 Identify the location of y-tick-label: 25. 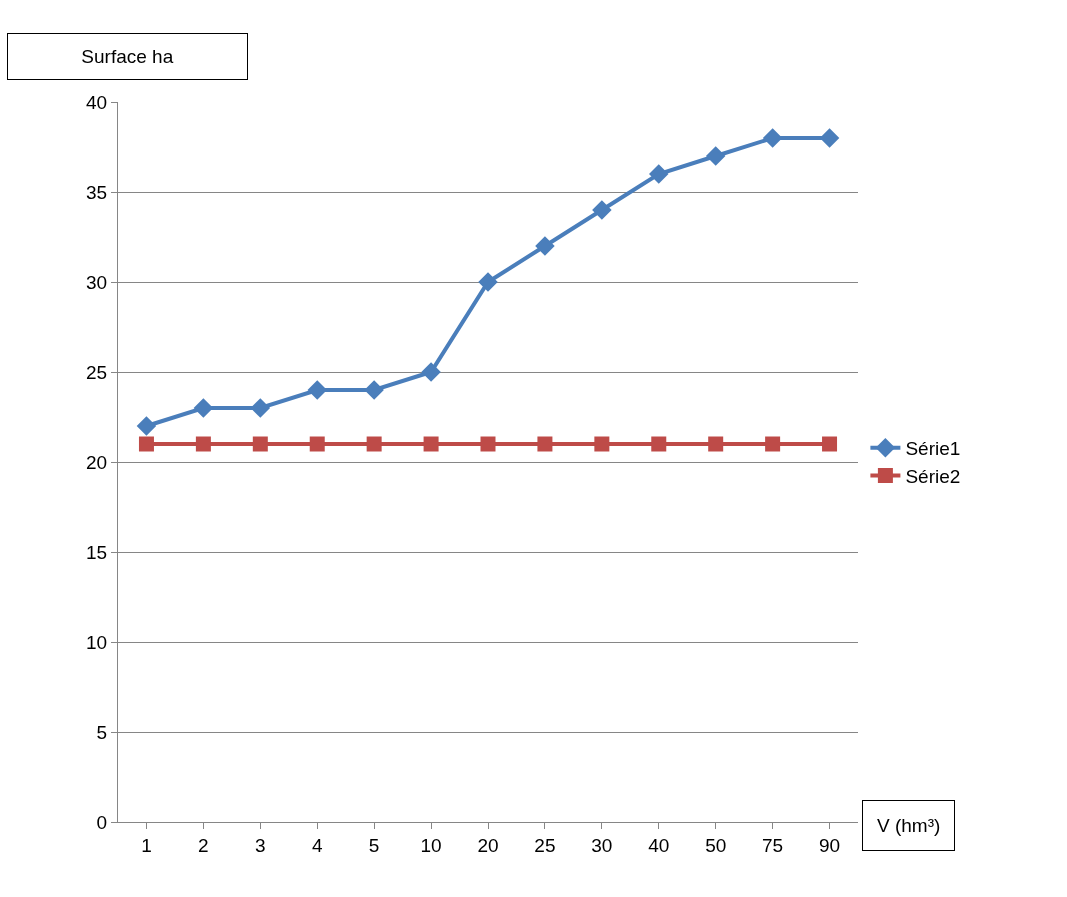
(97, 372).